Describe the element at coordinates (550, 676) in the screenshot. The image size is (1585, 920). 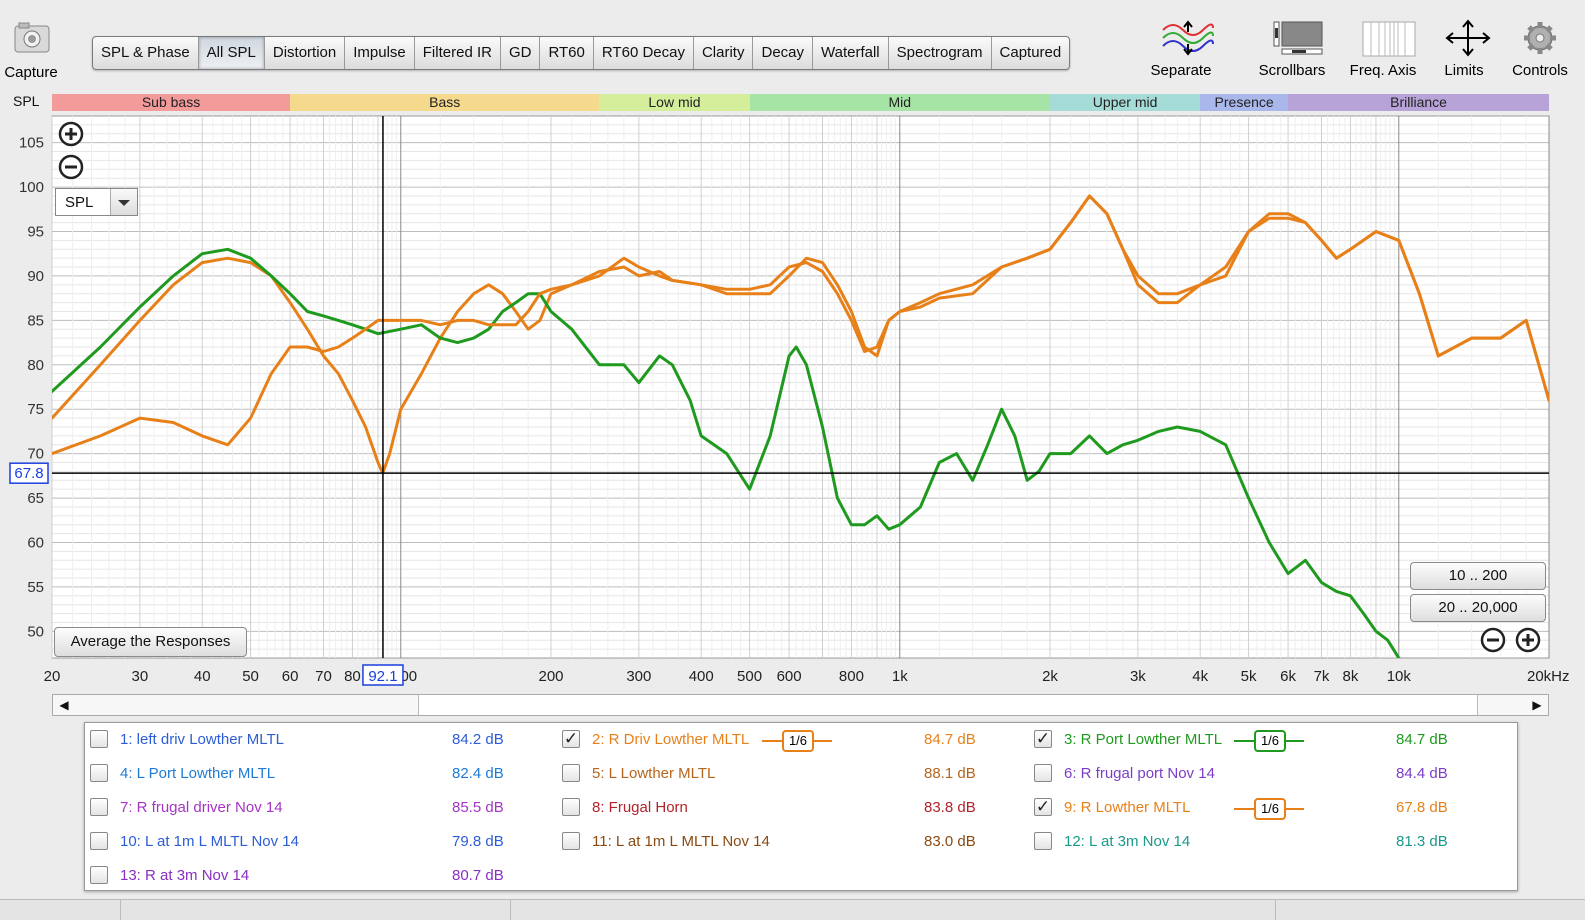
I see `x-tick-label: 200` at that location.